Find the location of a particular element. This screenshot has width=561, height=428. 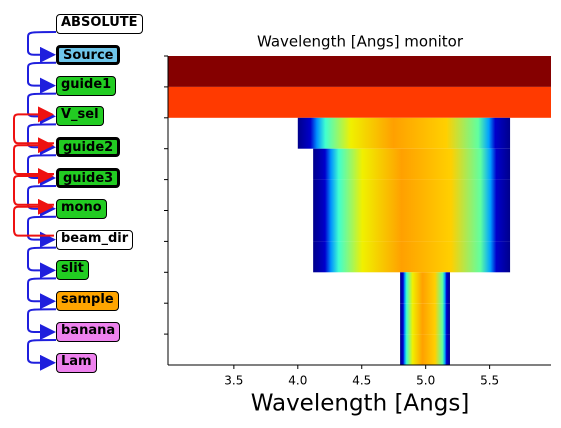

chart-title: Wavelength [Angs] monitor is located at coordinates (360, 42).